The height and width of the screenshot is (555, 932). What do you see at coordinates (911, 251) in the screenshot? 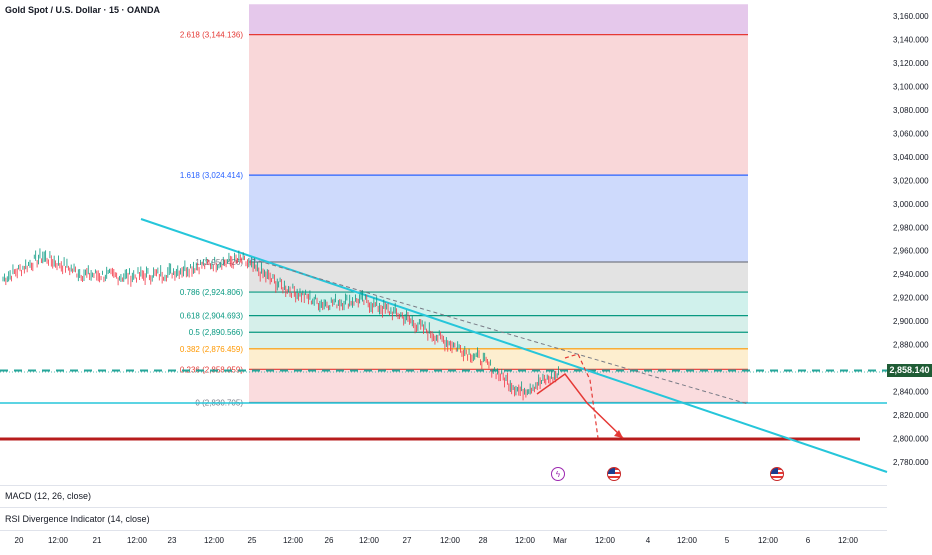
I see `price-tick-label: 2,960.000` at bounding box center [911, 251].